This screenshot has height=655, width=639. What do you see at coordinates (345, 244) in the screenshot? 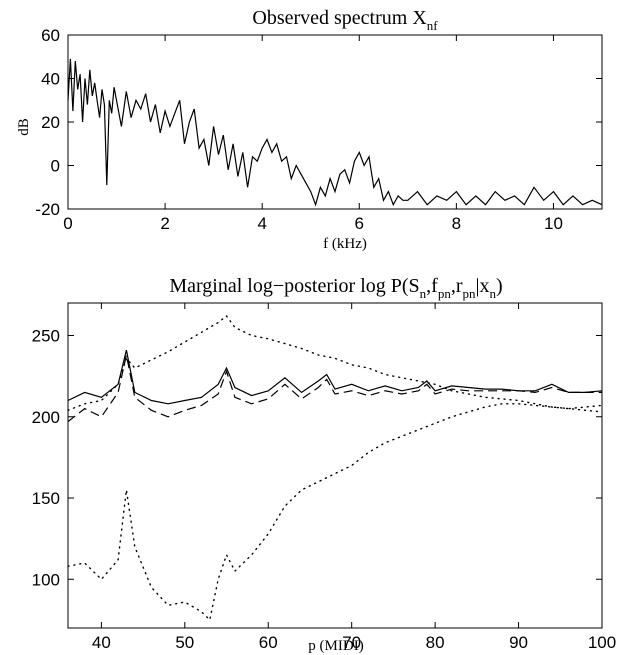
I see `spectrum-x-axis-label: f (kHz)` at bounding box center [345, 244].